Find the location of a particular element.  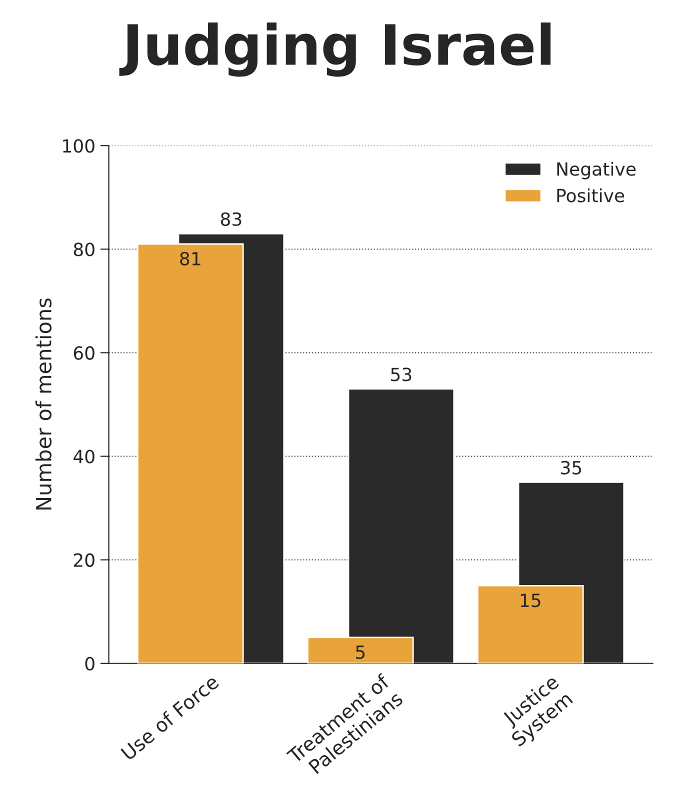

y-tick-label: 40 is located at coordinates (84, 457).